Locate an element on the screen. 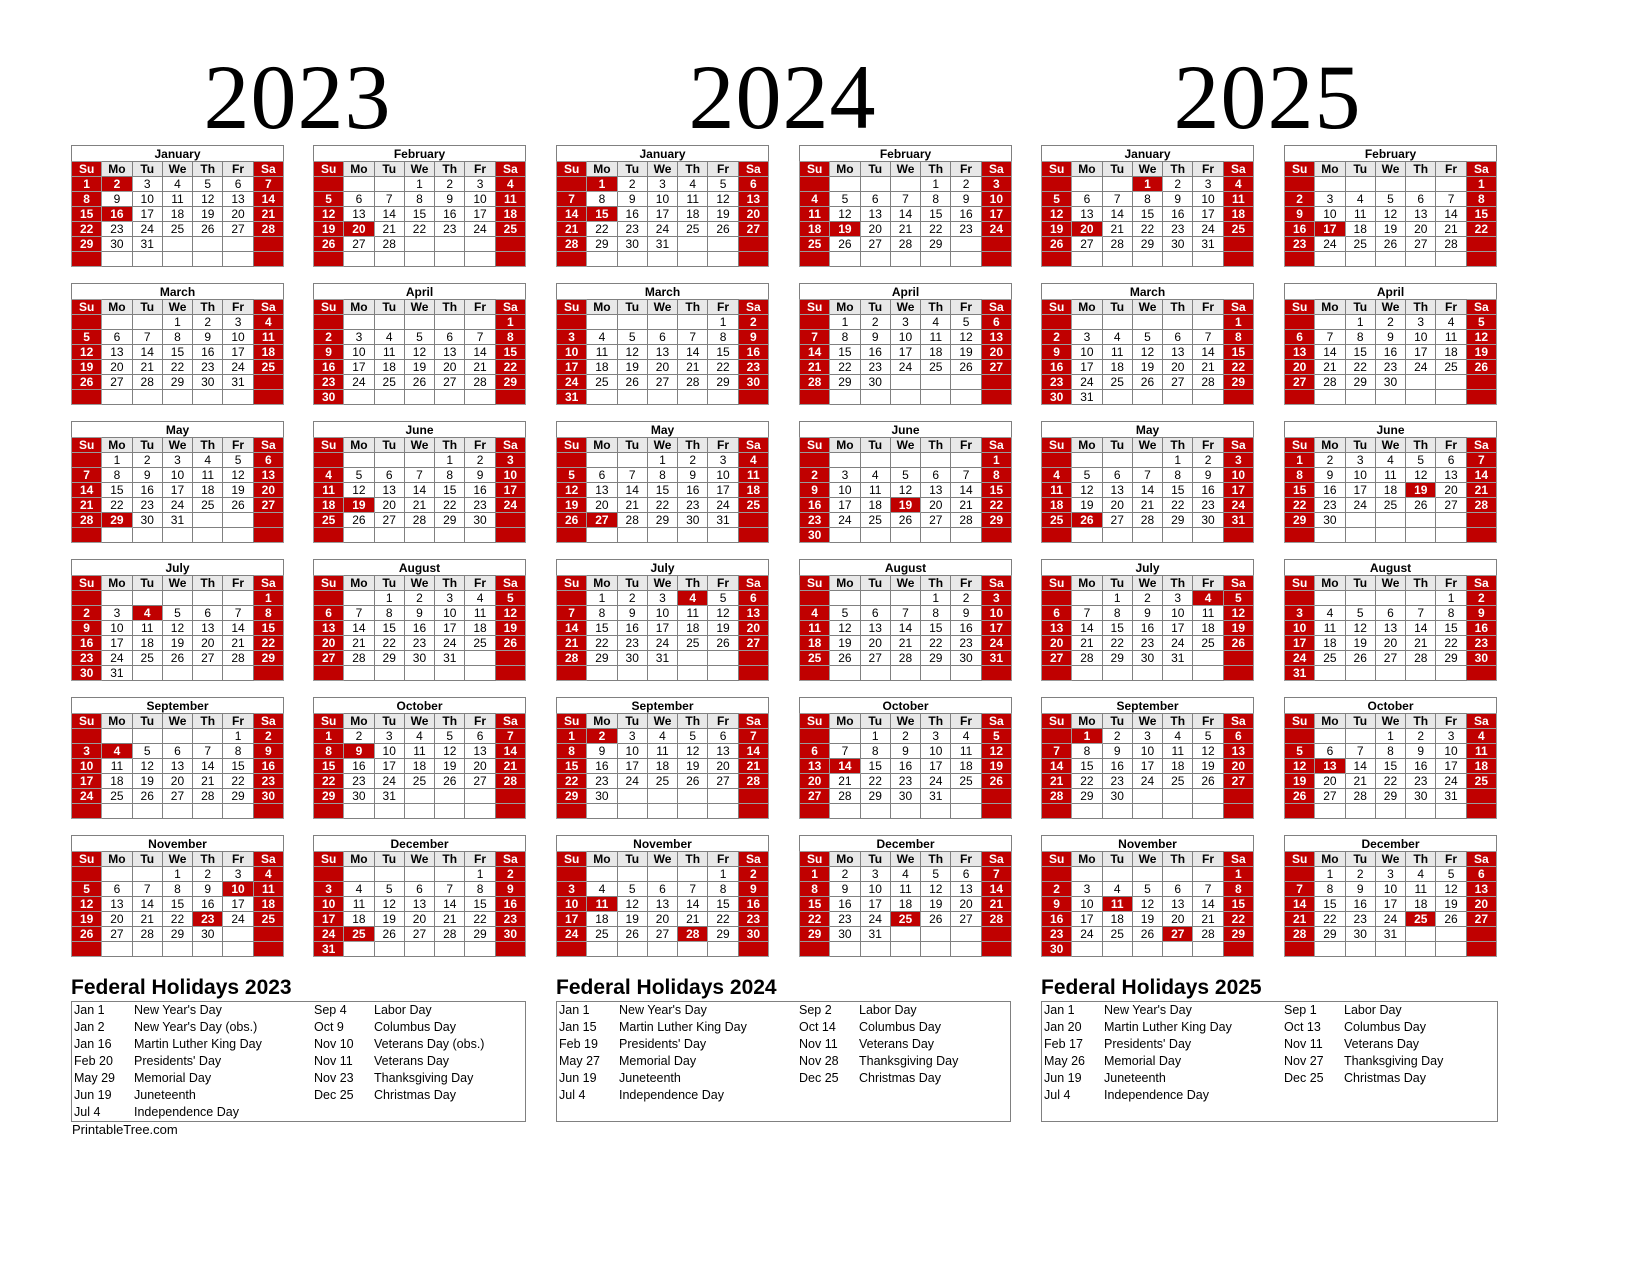  day-cell: 2 is located at coordinates (814, 475).